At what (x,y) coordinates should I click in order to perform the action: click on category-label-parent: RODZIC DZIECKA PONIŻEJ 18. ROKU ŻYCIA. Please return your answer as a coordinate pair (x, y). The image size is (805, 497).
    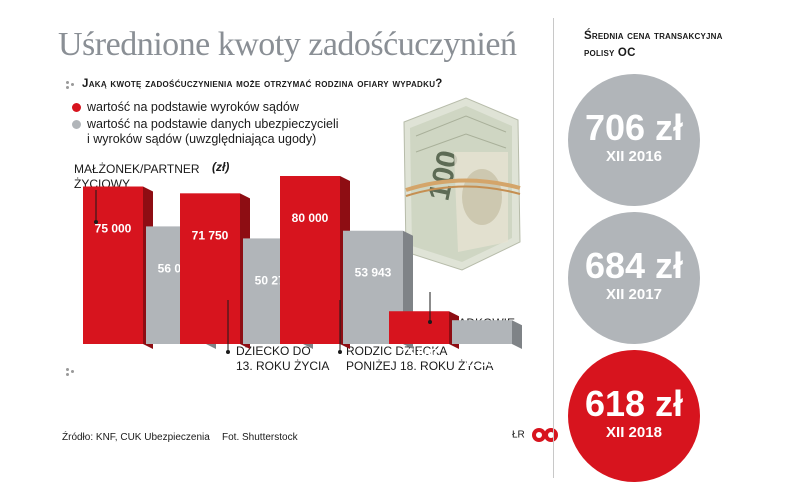
    Looking at the image, I should click on (419, 358).